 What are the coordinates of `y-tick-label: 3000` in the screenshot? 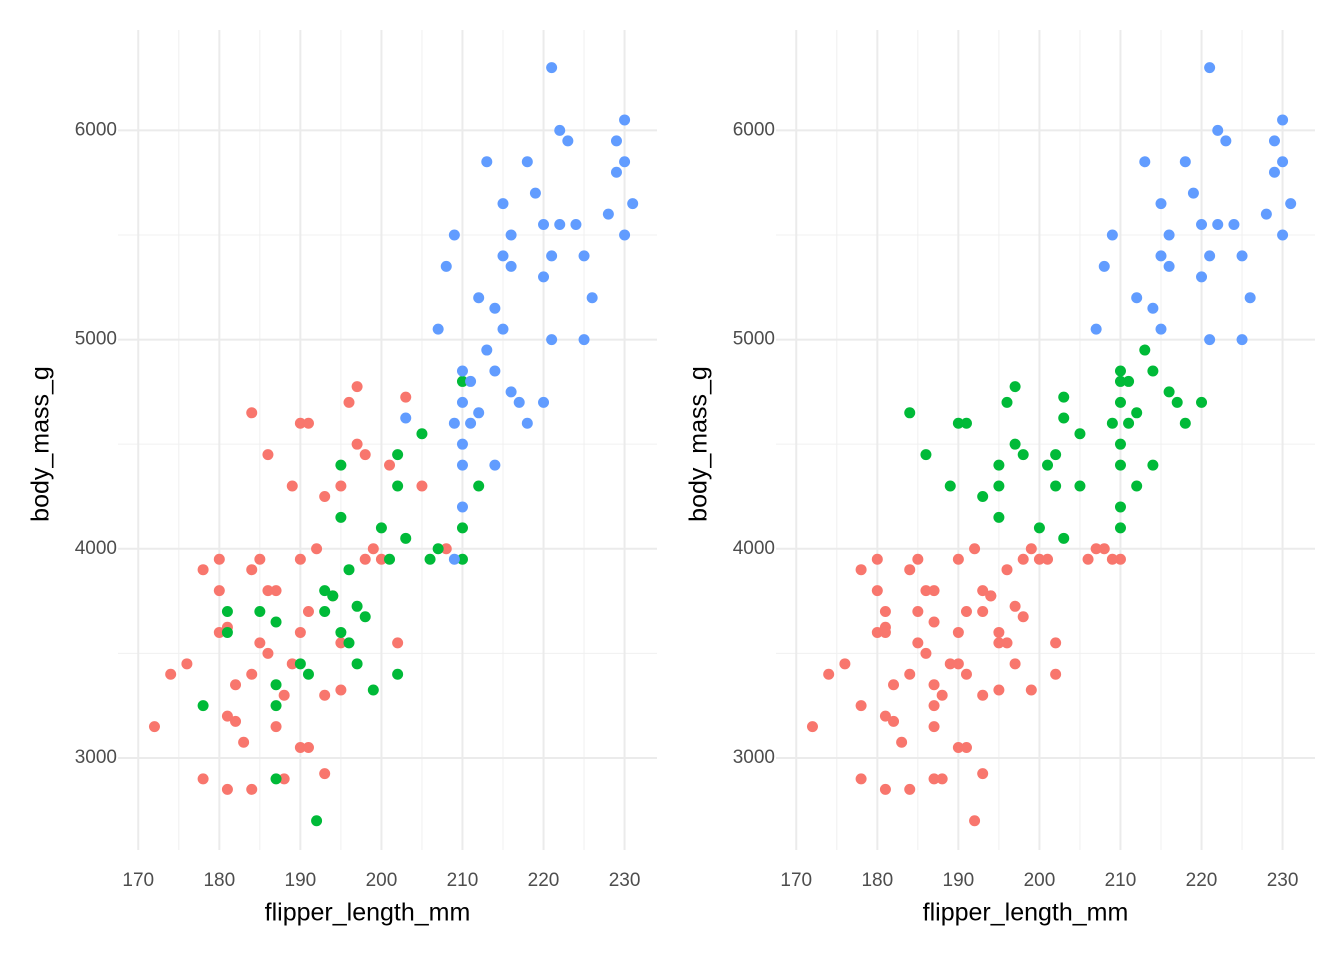 It's located at (96, 757).